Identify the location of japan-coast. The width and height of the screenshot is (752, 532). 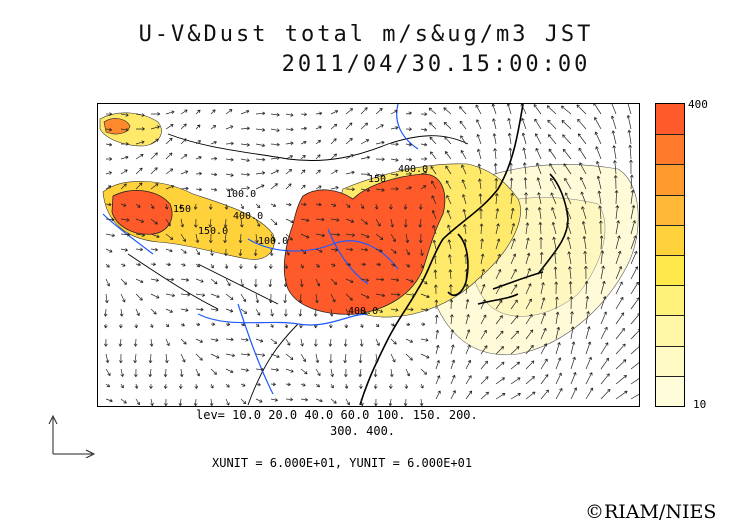
(523, 239).